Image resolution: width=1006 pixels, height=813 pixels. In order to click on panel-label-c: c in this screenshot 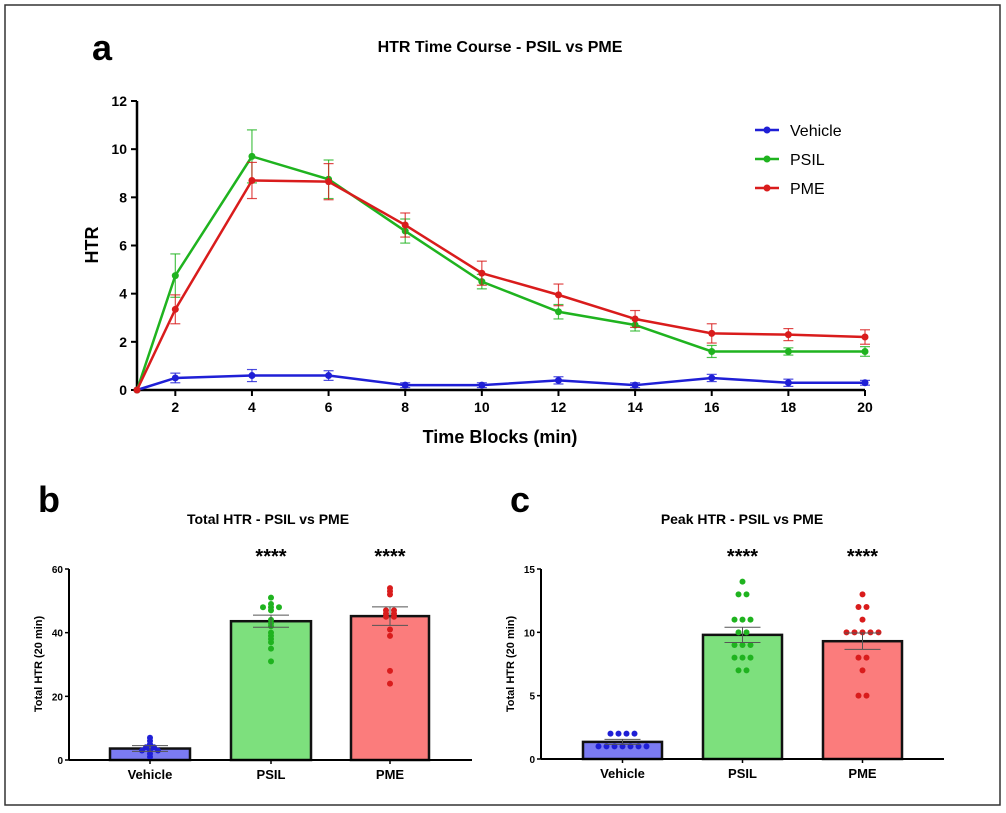, I will do `click(520, 499)`.